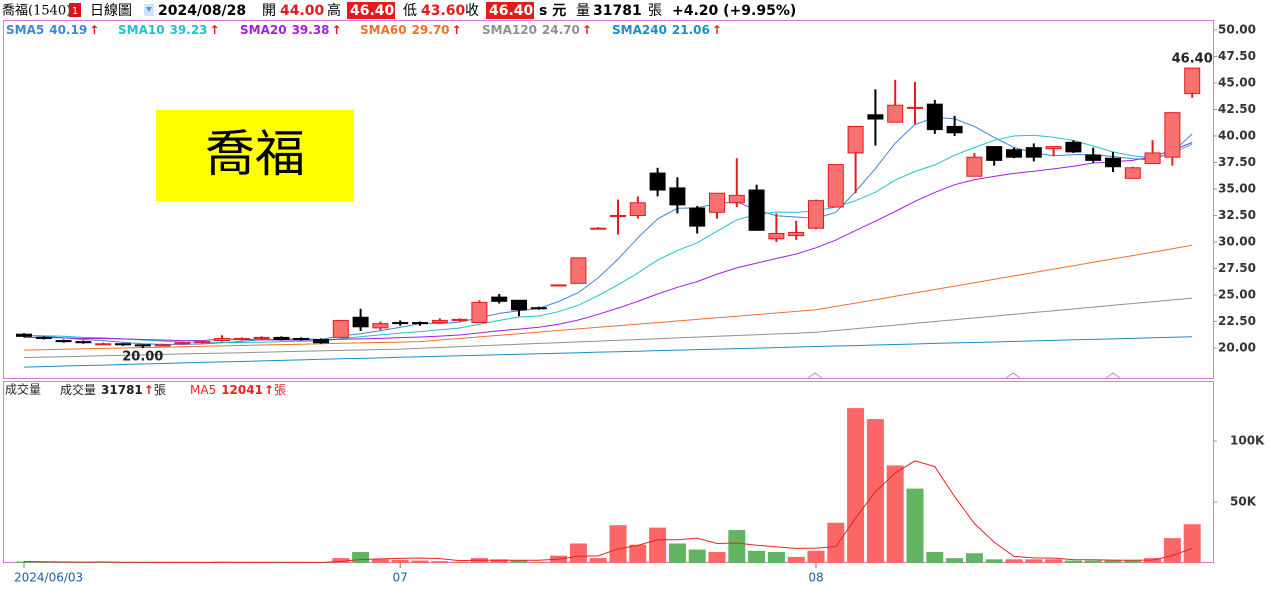  Describe the element at coordinates (1237, 135) in the screenshot. I see `y-tick-label: 40.00` at that location.